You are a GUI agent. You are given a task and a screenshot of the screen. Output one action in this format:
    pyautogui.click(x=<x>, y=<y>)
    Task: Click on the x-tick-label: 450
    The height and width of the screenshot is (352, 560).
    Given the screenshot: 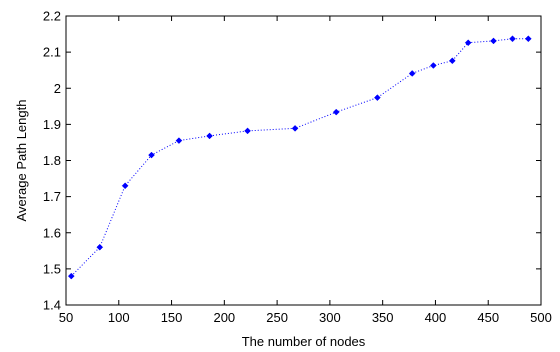 What is the action you would take?
    pyautogui.click(x=488, y=317)
    